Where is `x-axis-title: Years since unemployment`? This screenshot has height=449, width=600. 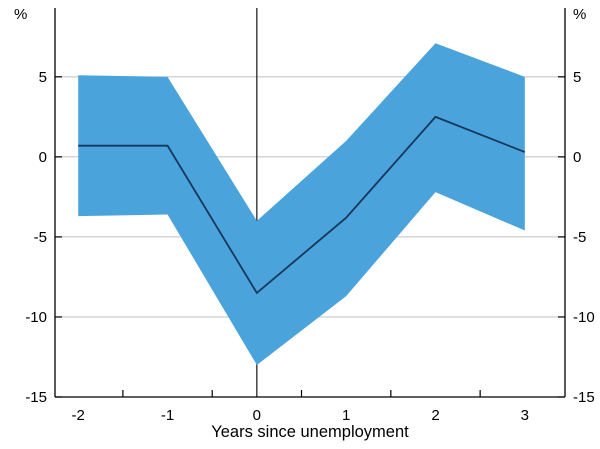
x-axis-title: Years since unemployment is located at coordinates (310, 432).